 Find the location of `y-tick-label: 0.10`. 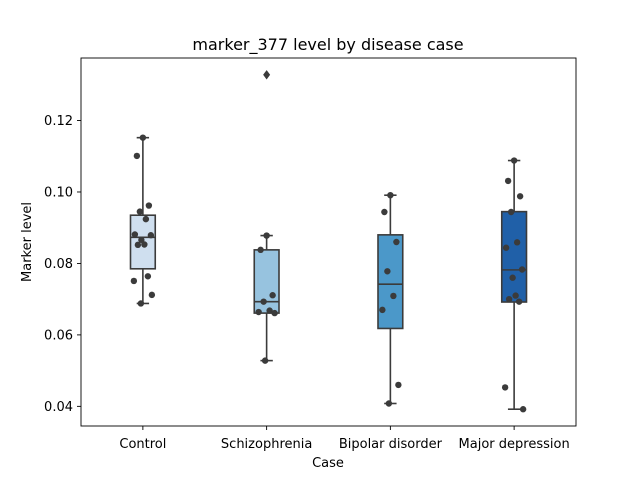

y-tick-label: 0.10 is located at coordinates (58, 192).